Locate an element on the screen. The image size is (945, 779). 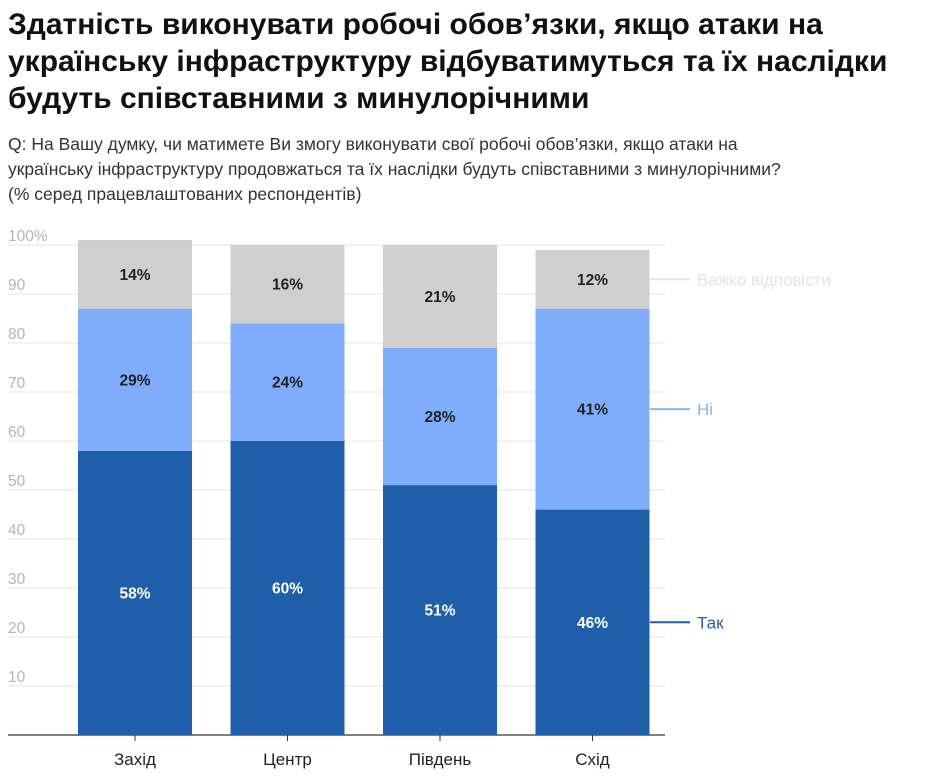
data-label: 12% is located at coordinates (592, 280).